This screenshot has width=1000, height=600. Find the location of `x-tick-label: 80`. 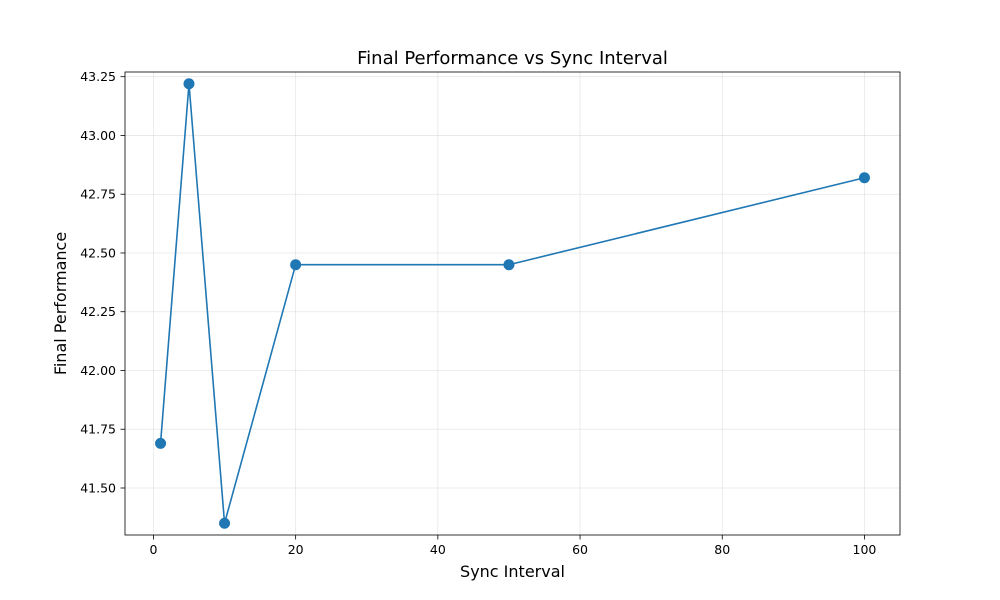

x-tick-label: 80 is located at coordinates (722, 549).